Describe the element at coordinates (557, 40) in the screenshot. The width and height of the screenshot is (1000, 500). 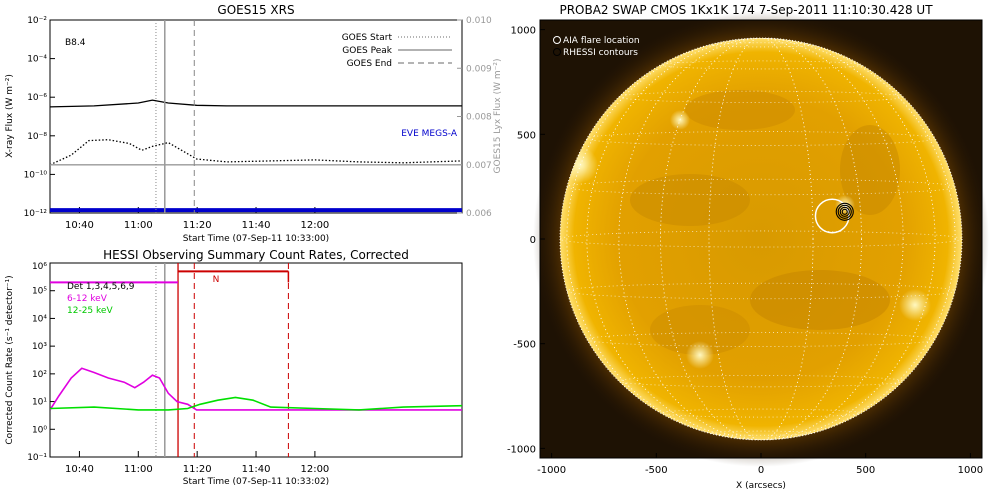
I see `aia-legend-symbol` at that location.